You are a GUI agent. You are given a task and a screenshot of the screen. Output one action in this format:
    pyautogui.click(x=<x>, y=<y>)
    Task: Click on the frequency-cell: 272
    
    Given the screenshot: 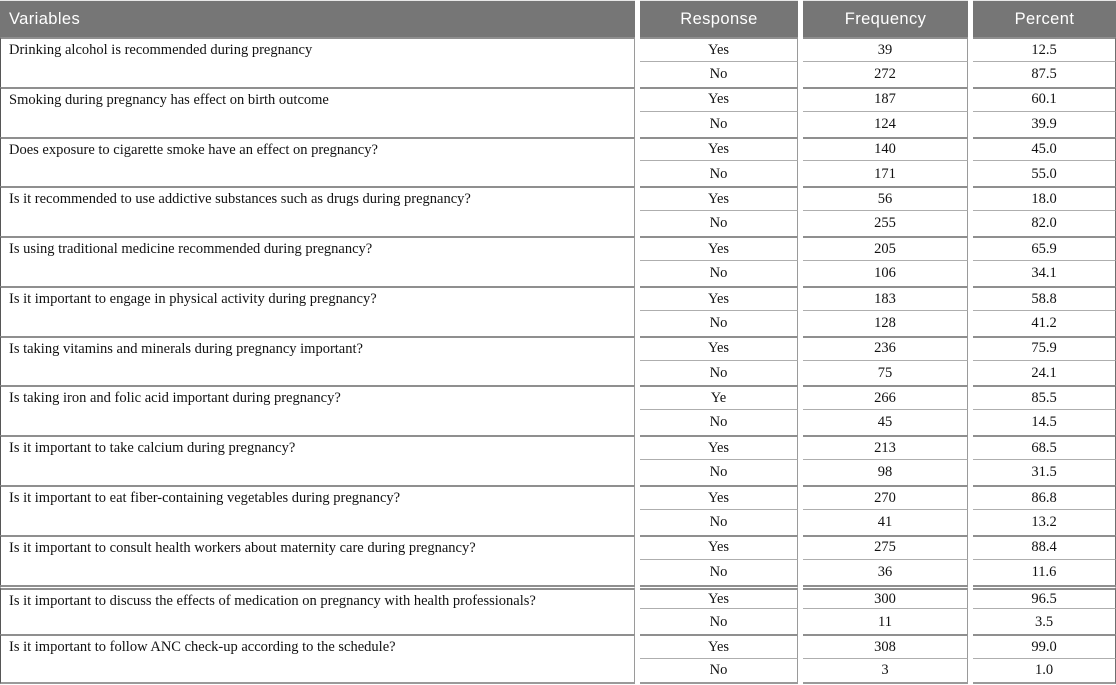 What is the action you would take?
    pyautogui.click(x=885, y=74)
    